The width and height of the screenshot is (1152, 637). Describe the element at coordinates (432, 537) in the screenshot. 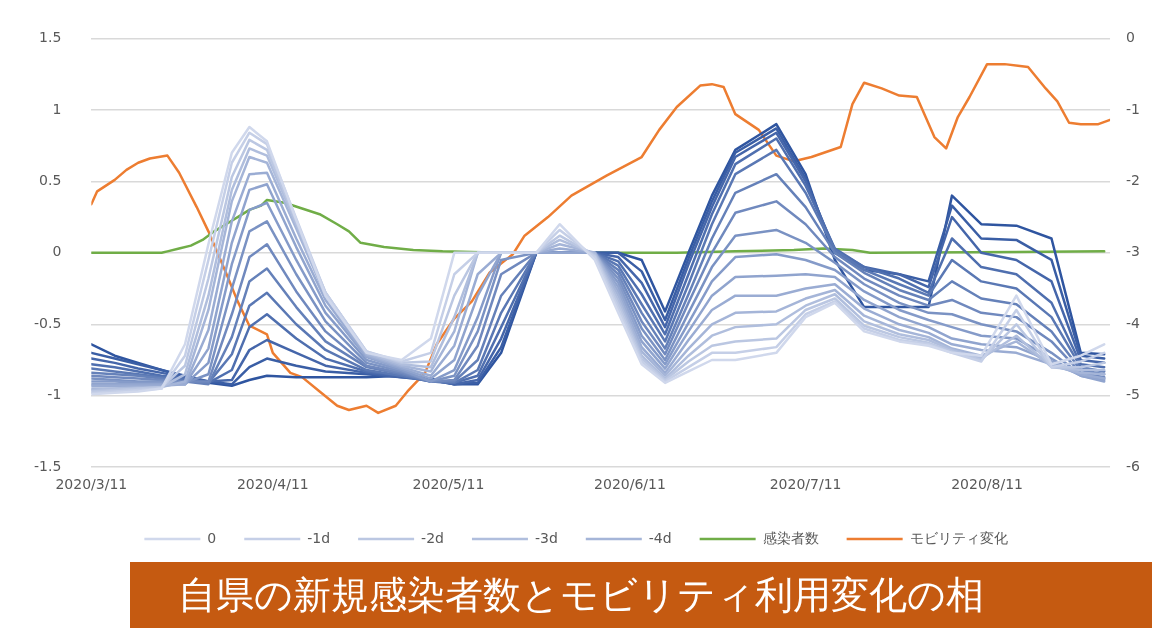

I see `legend-label: -2d` at that location.